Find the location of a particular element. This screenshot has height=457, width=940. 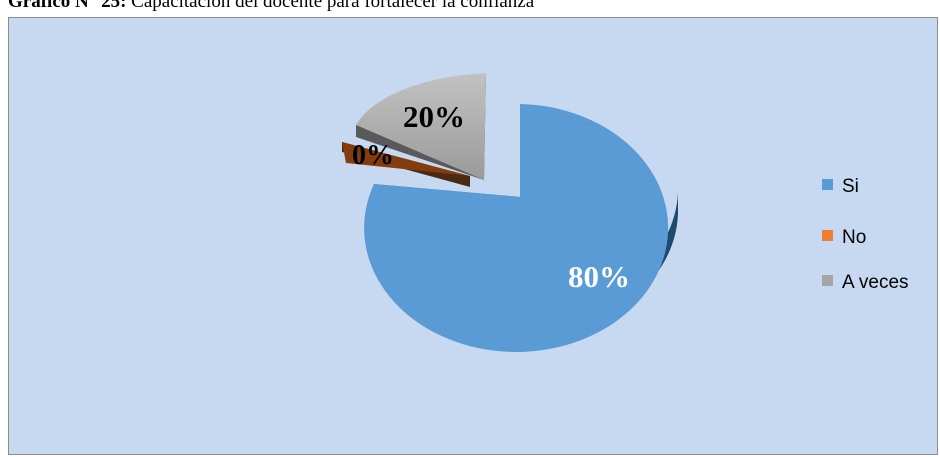

legend-swatch-a-veces is located at coordinates (827, 280).